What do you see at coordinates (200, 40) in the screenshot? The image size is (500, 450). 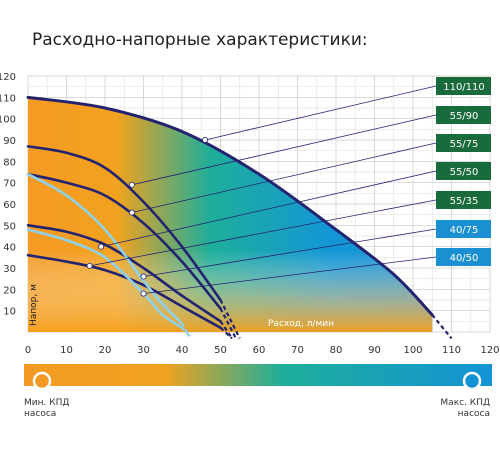 I see `chart-title: Расходно-напорные характеристики:` at bounding box center [200, 40].